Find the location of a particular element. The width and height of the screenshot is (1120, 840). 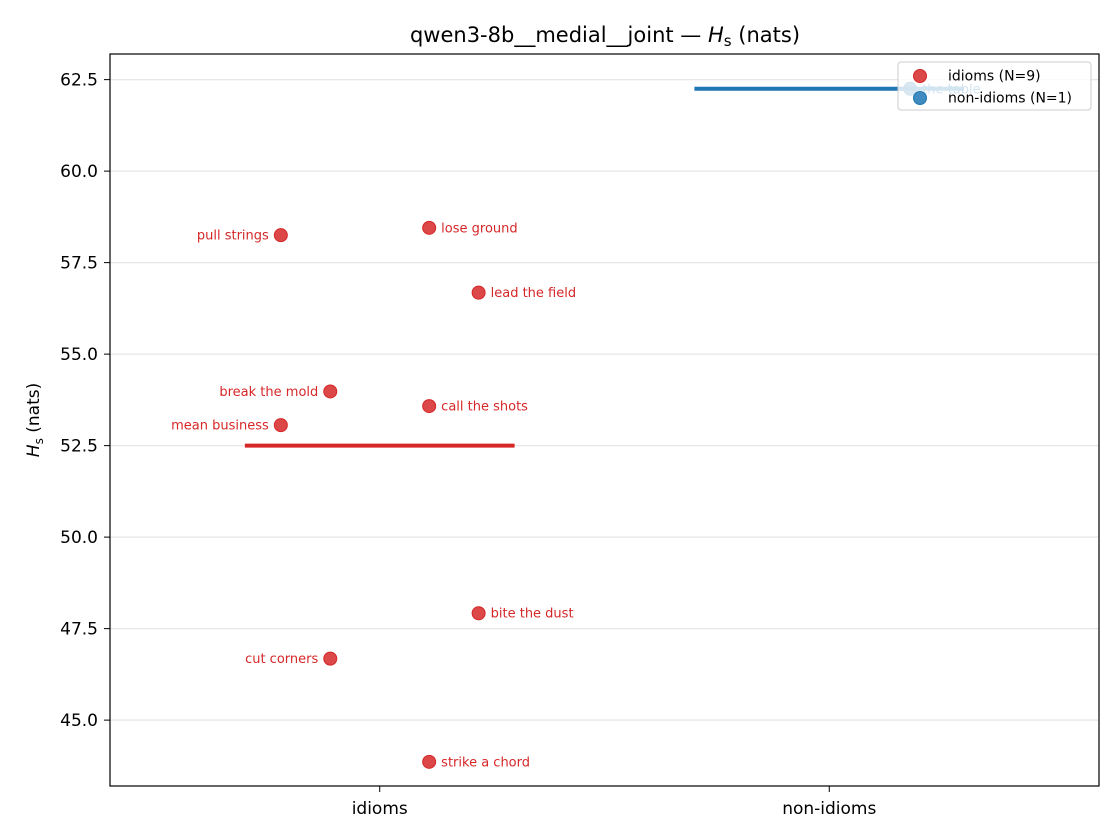

point-label: break the mold is located at coordinates (268, 392).